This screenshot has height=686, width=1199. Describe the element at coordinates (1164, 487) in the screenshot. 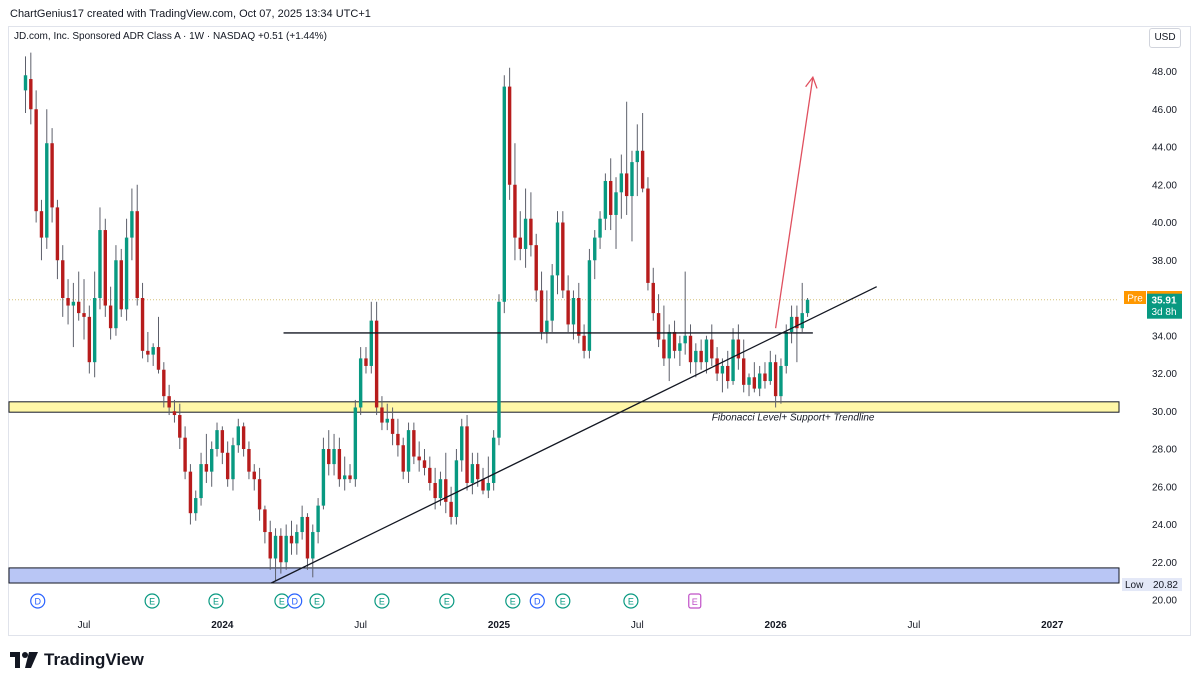

I see `y-tick-label: 26.00` at that location.